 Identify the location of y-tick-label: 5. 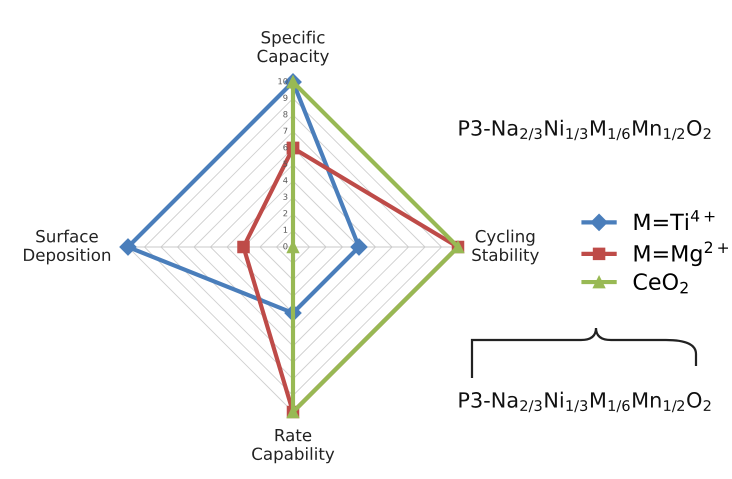
(285, 163).